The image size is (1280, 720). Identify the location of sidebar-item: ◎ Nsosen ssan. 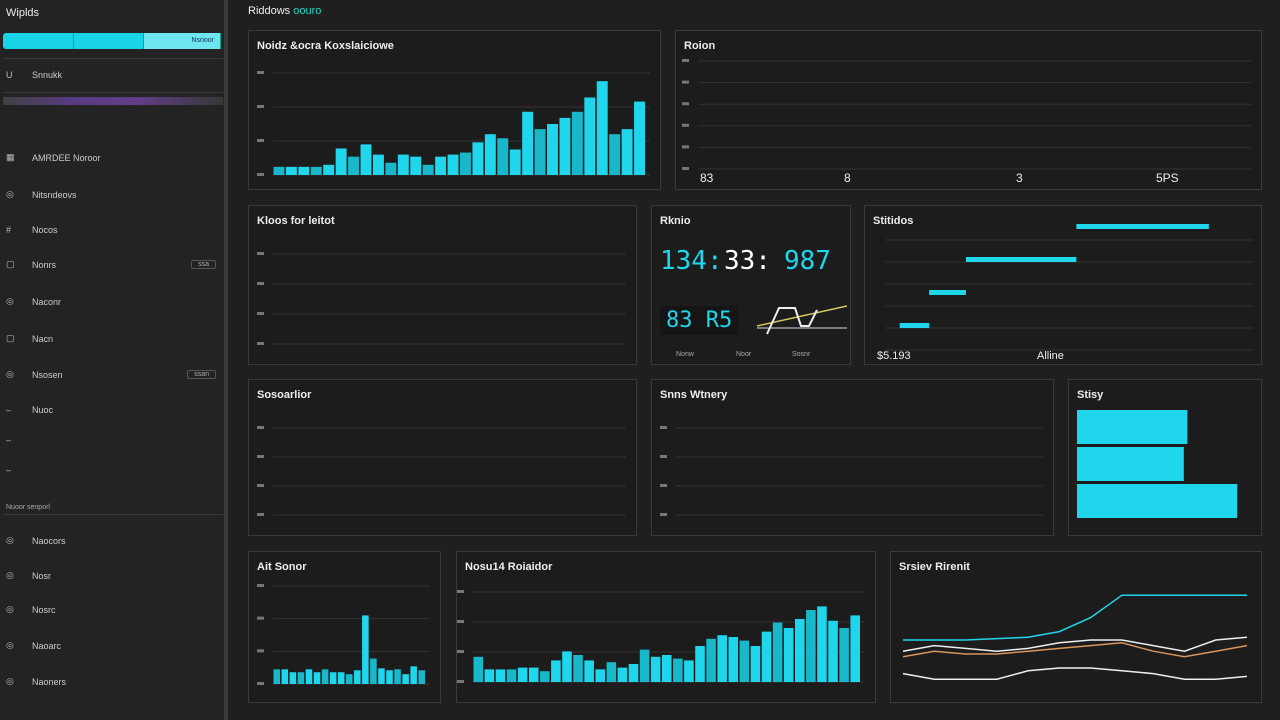
(111, 374).